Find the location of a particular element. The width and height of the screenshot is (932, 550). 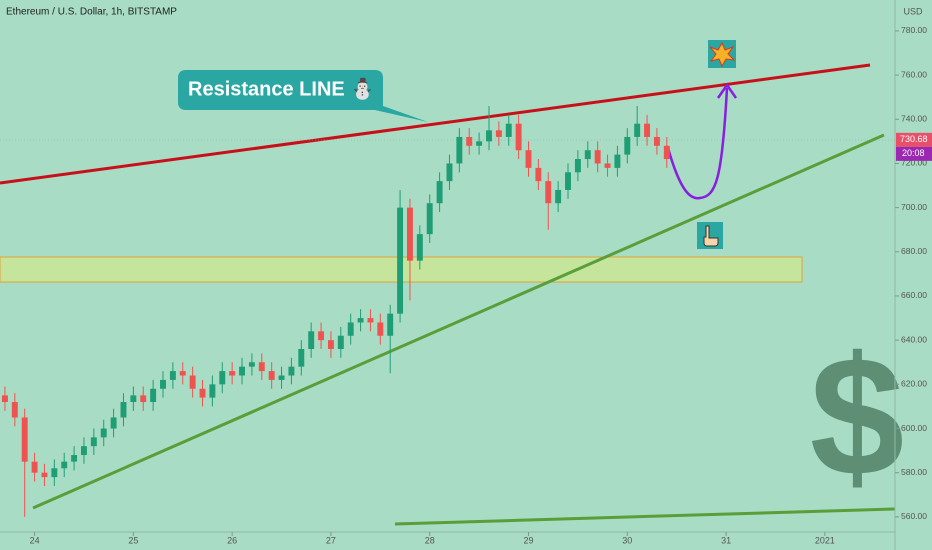

callout-text: Resistance LINE ⛄ is located at coordinates (281, 88).